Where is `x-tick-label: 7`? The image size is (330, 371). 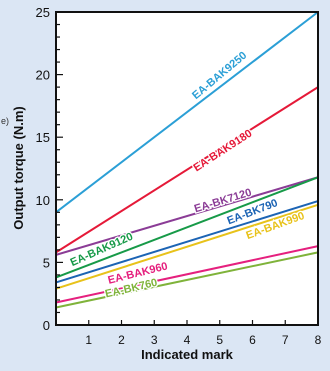 x-tick-label: 7 is located at coordinates (285, 340).